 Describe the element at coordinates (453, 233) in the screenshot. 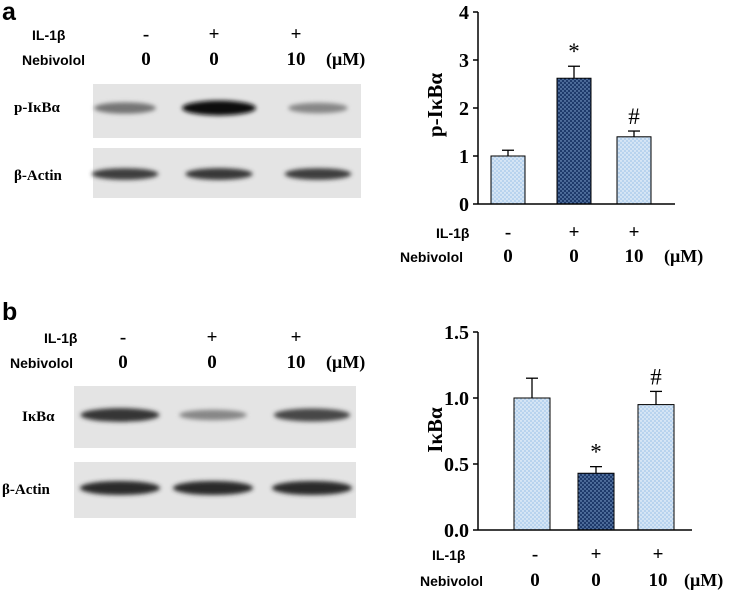

I see `panel-a-chart-il1b-label: IL-1β` at that location.